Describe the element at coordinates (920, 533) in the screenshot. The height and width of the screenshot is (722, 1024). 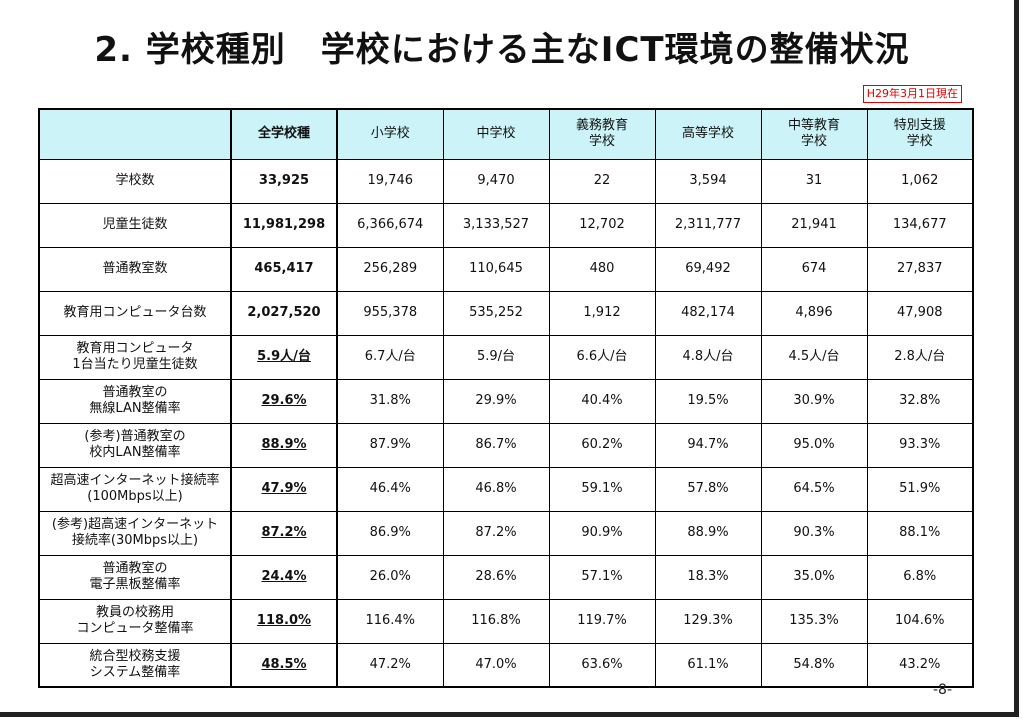
I see `value-cell: 88.1%` at that location.